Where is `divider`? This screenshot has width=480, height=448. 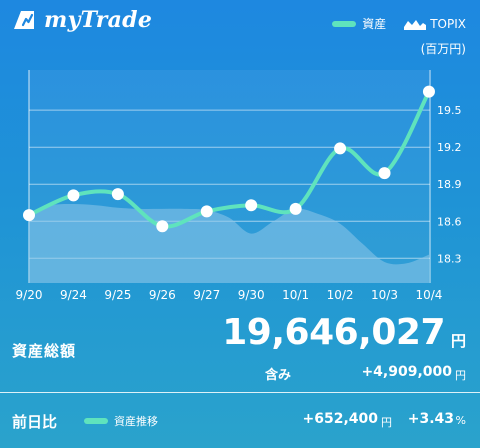 divider is located at coordinates (240, 392).